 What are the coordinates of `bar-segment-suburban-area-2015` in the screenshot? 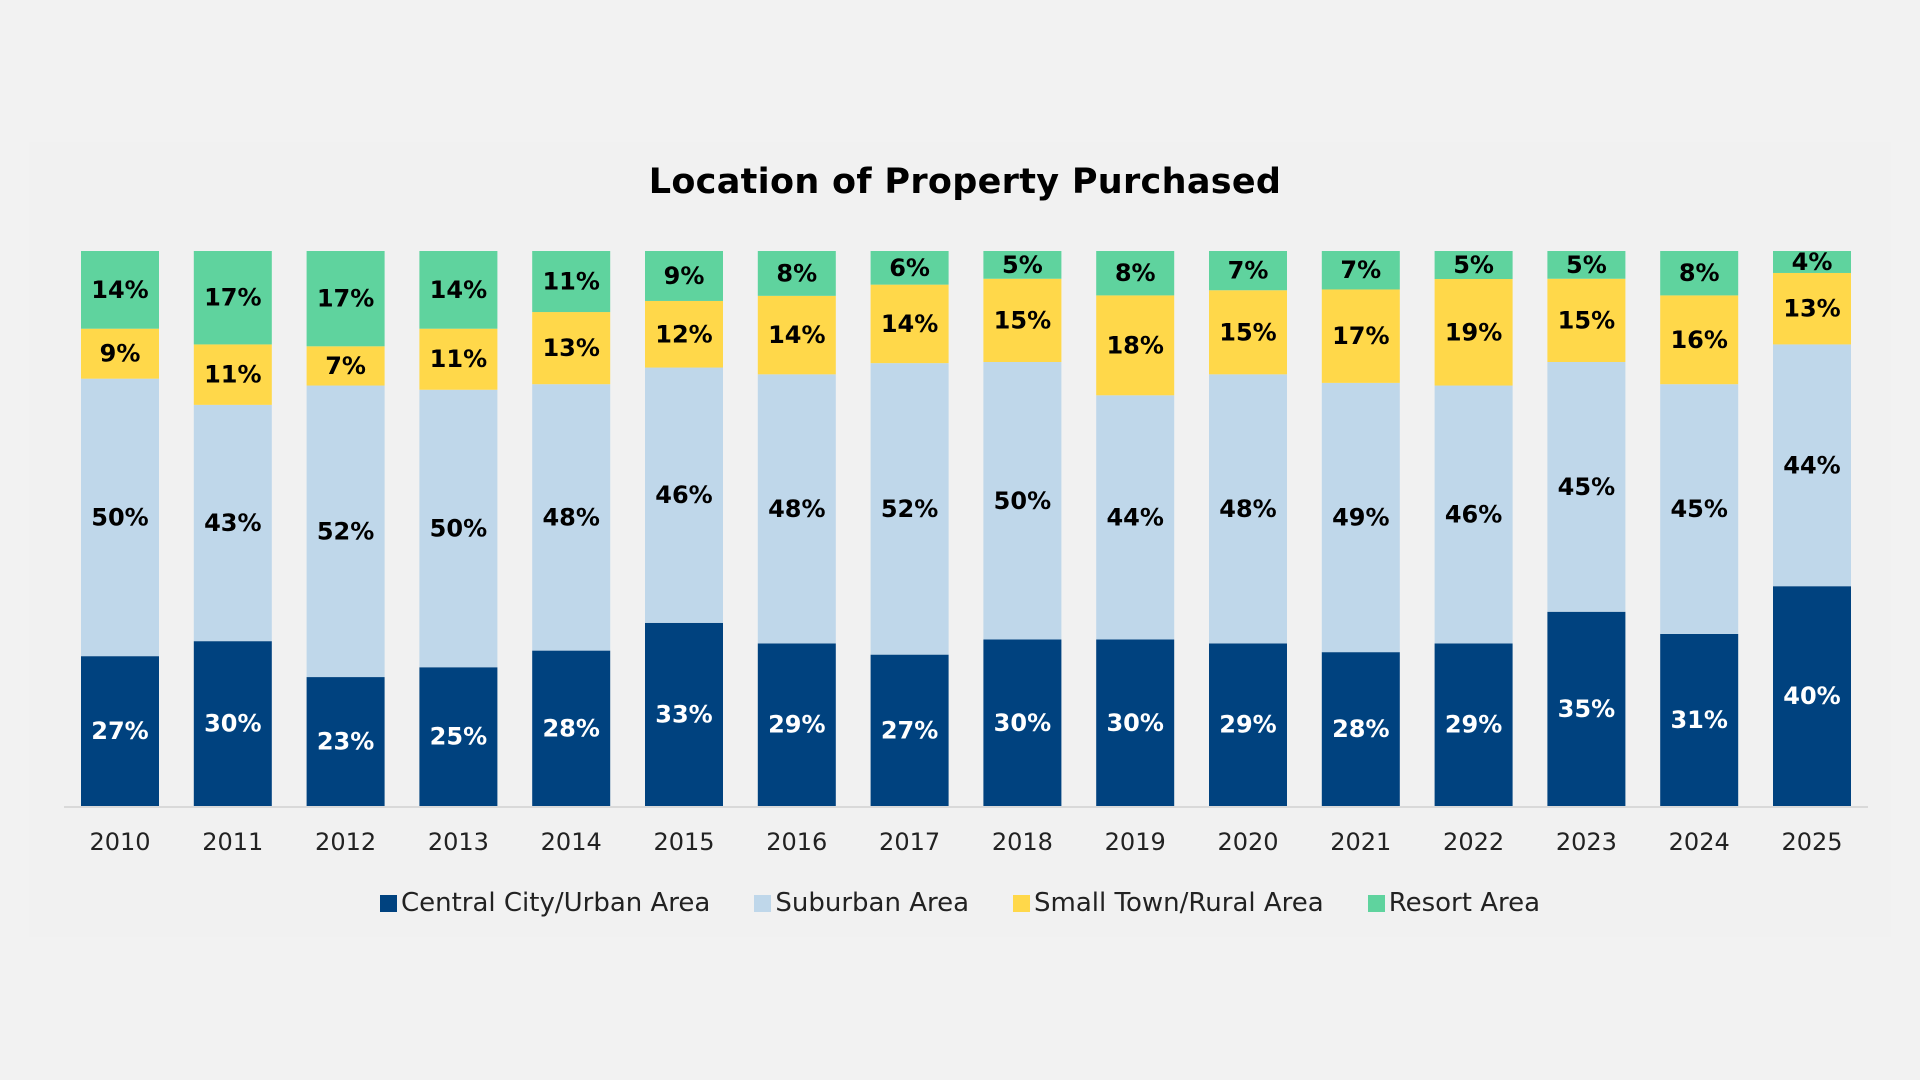 It's located at (684, 495).